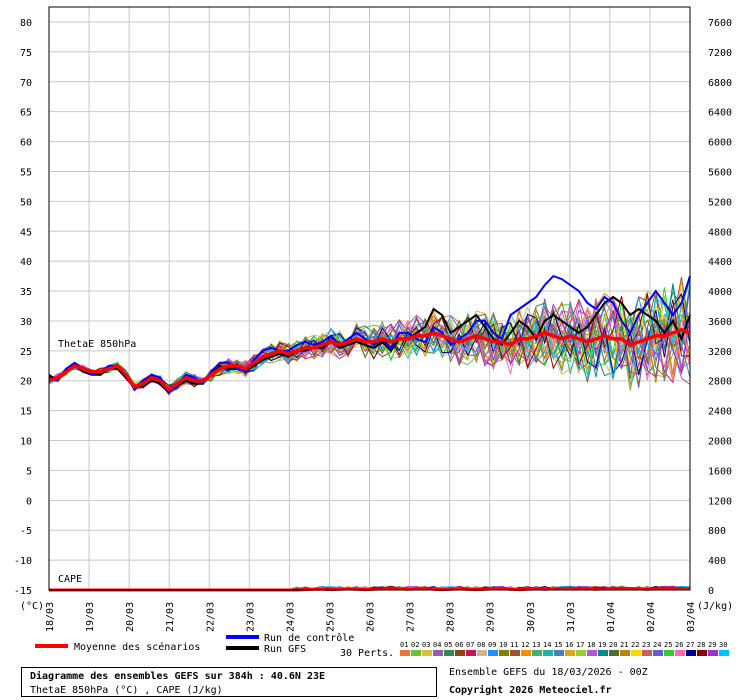 The height and width of the screenshot is (700, 740). What do you see at coordinates (720, 53) in the screenshot?
I see `right-tick-label: 7200` at bounding box center [720, 53].